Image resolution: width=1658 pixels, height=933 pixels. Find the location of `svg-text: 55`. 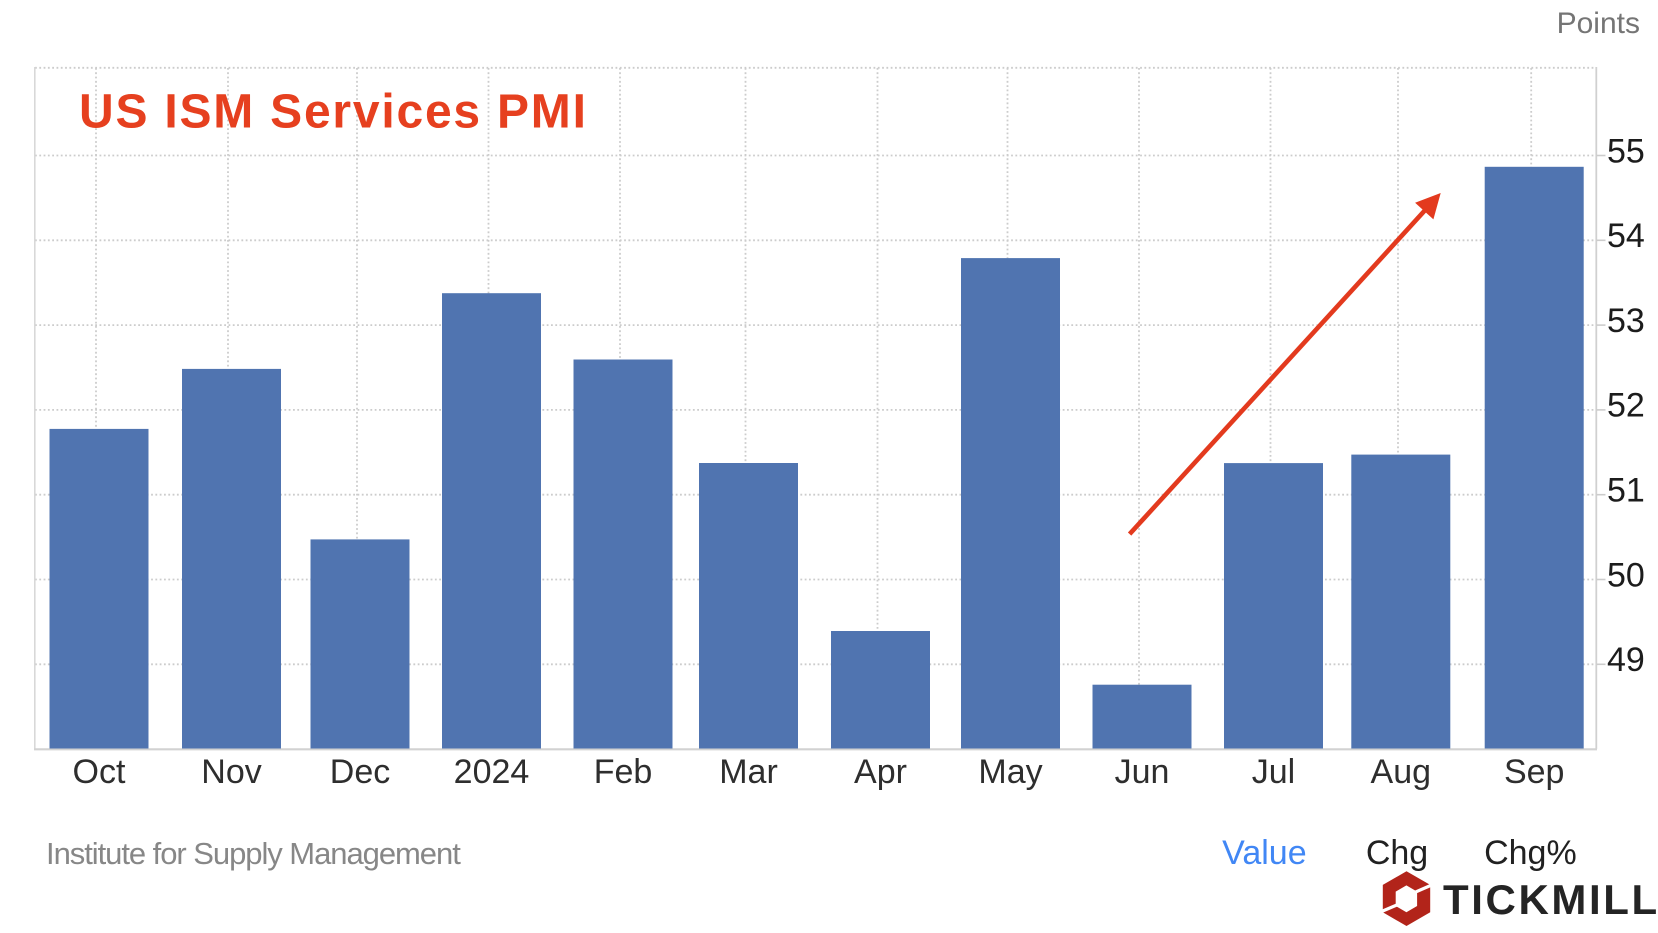

svg-text: 55 is located at coordinates (1626, 151).